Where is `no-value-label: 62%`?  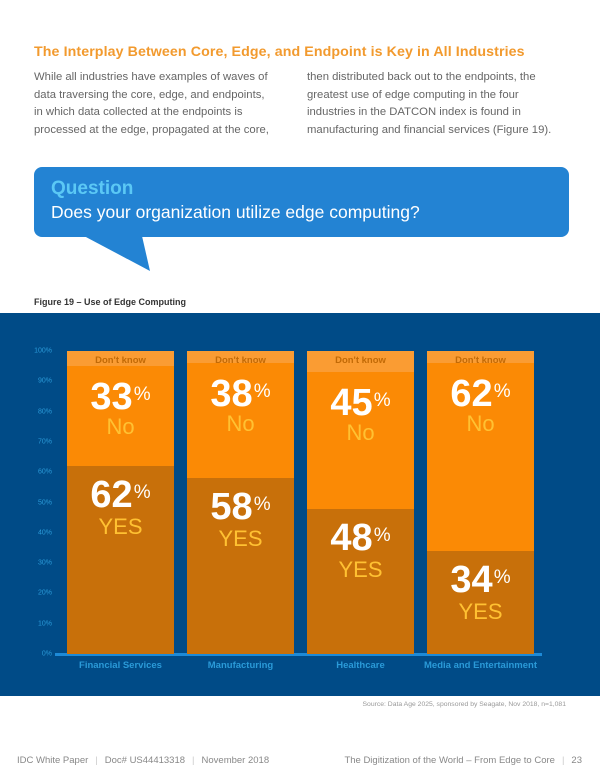 no-value-label: 62% is located at coordinates (480, 394).